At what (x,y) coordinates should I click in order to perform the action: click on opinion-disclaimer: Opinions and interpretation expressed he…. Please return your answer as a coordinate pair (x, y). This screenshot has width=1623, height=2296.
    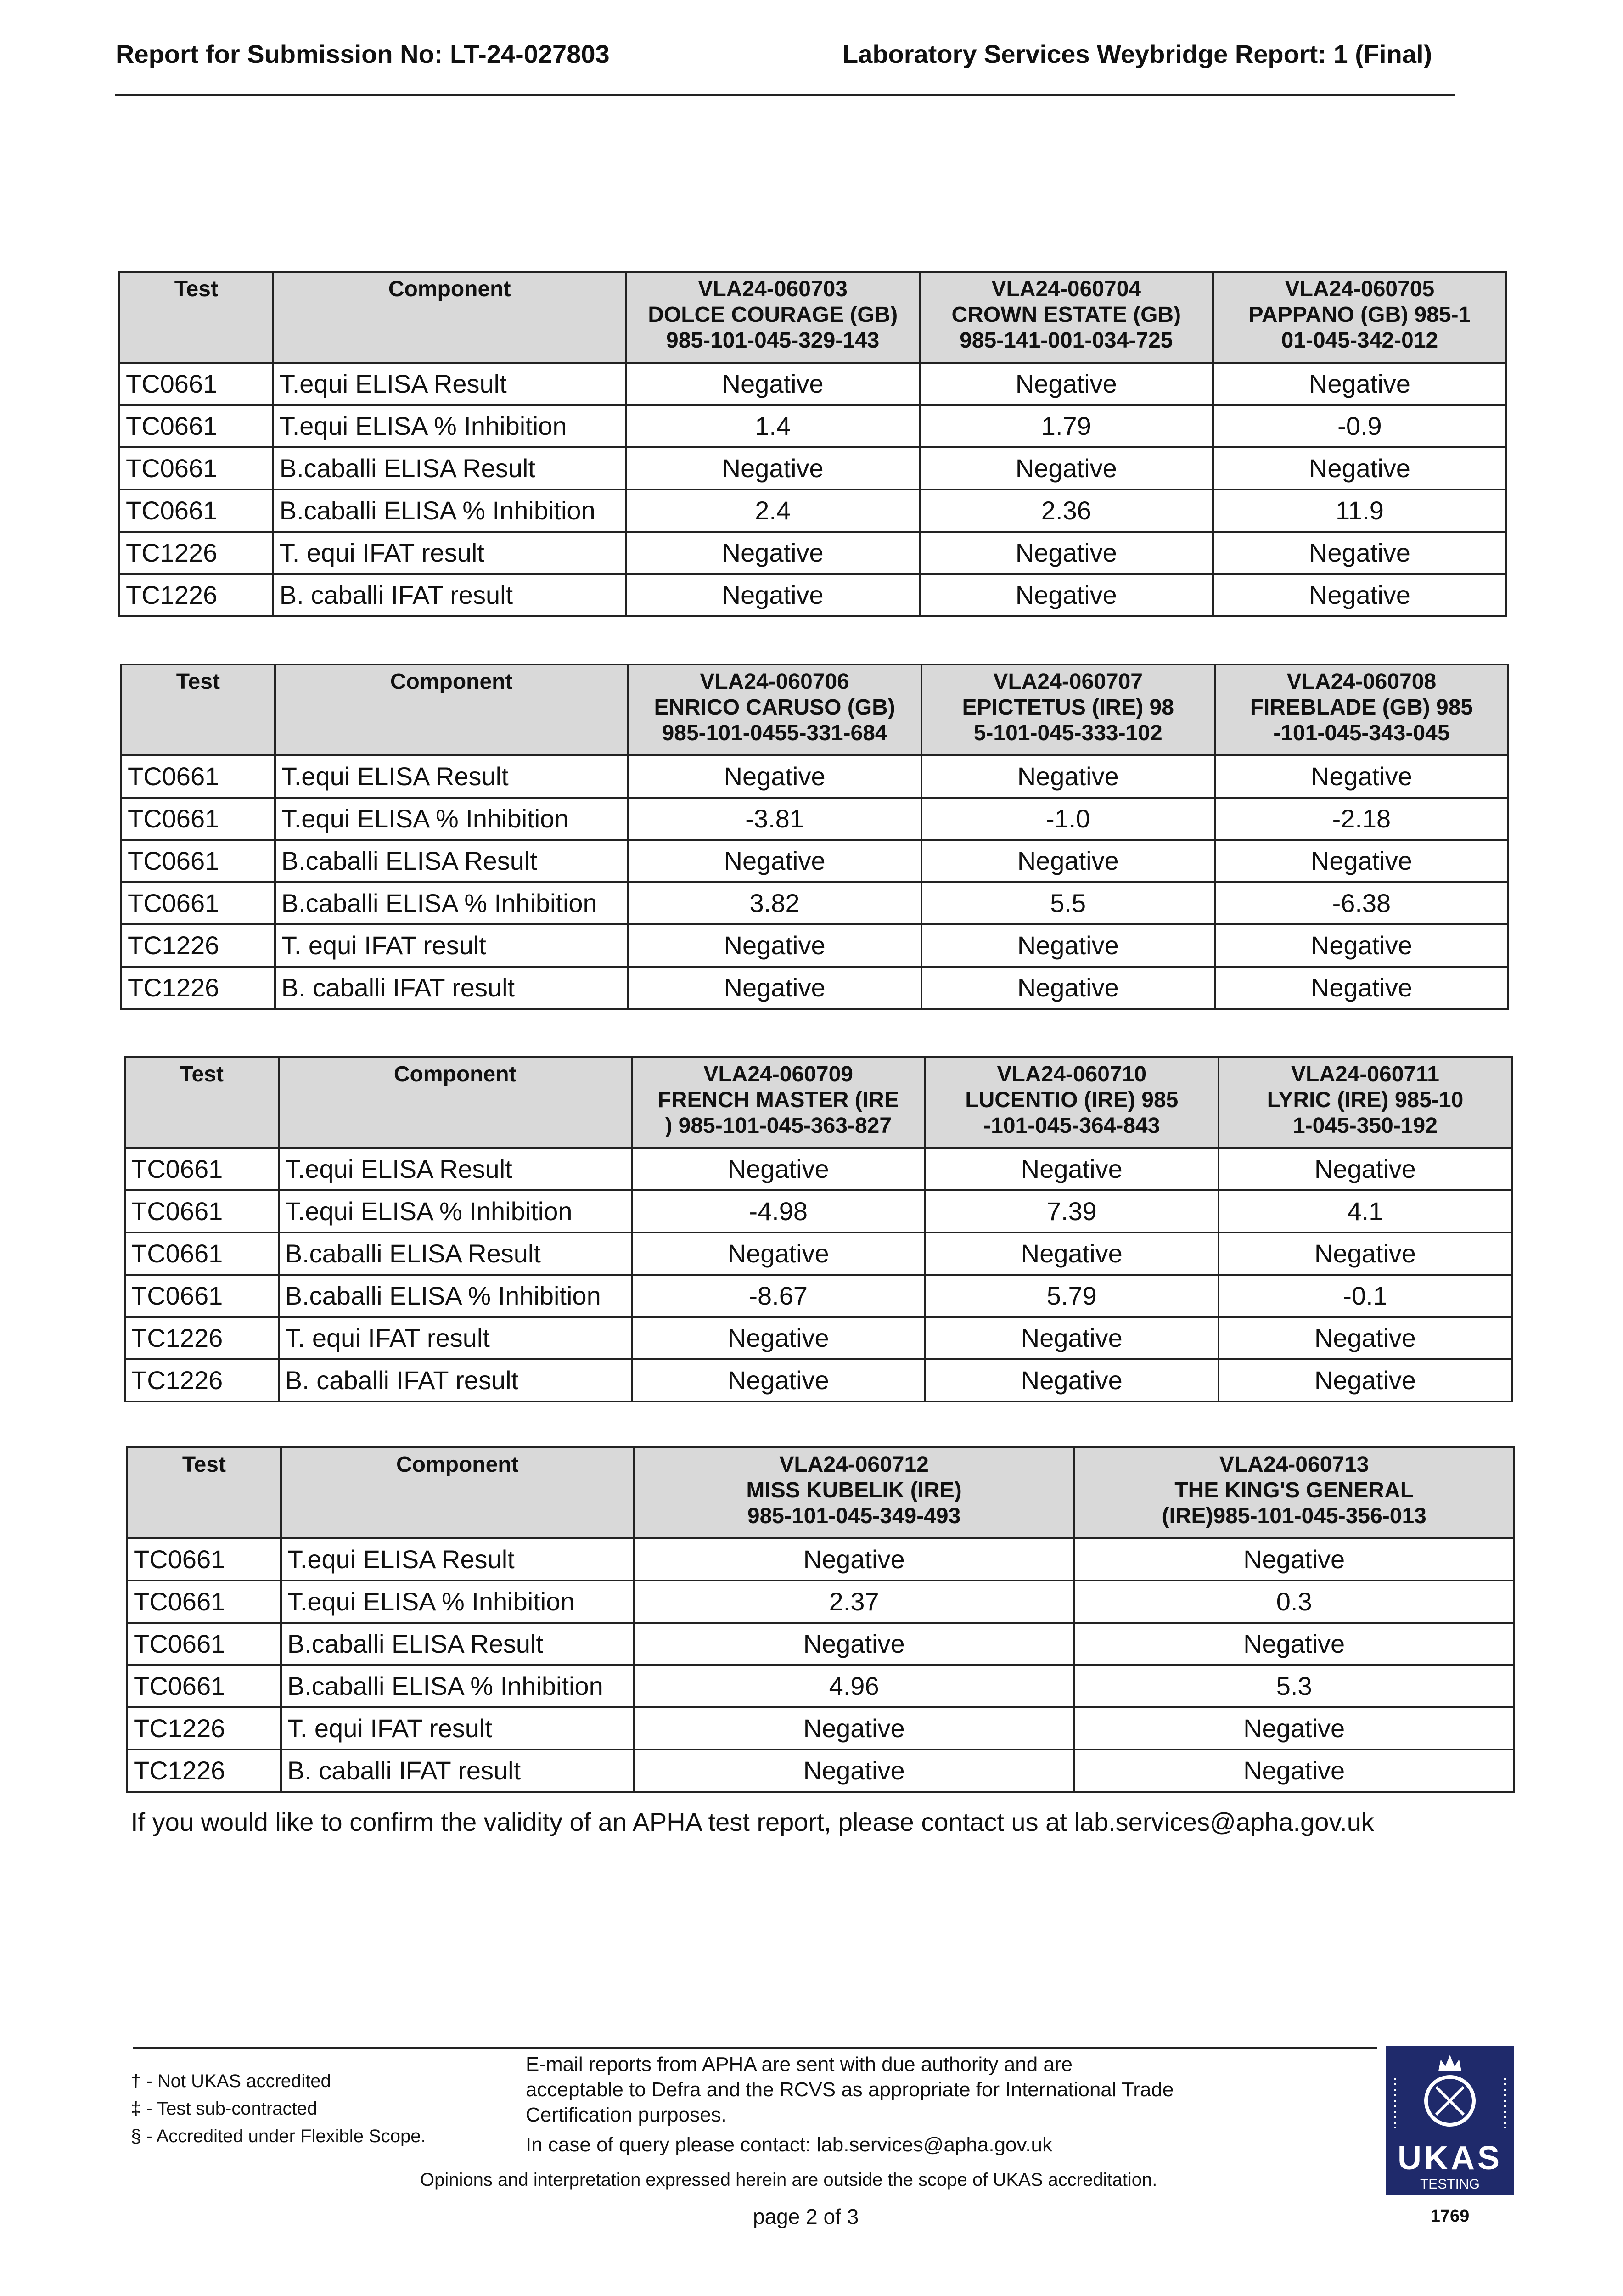
    Looking at the image, I should click on (788, 2180).